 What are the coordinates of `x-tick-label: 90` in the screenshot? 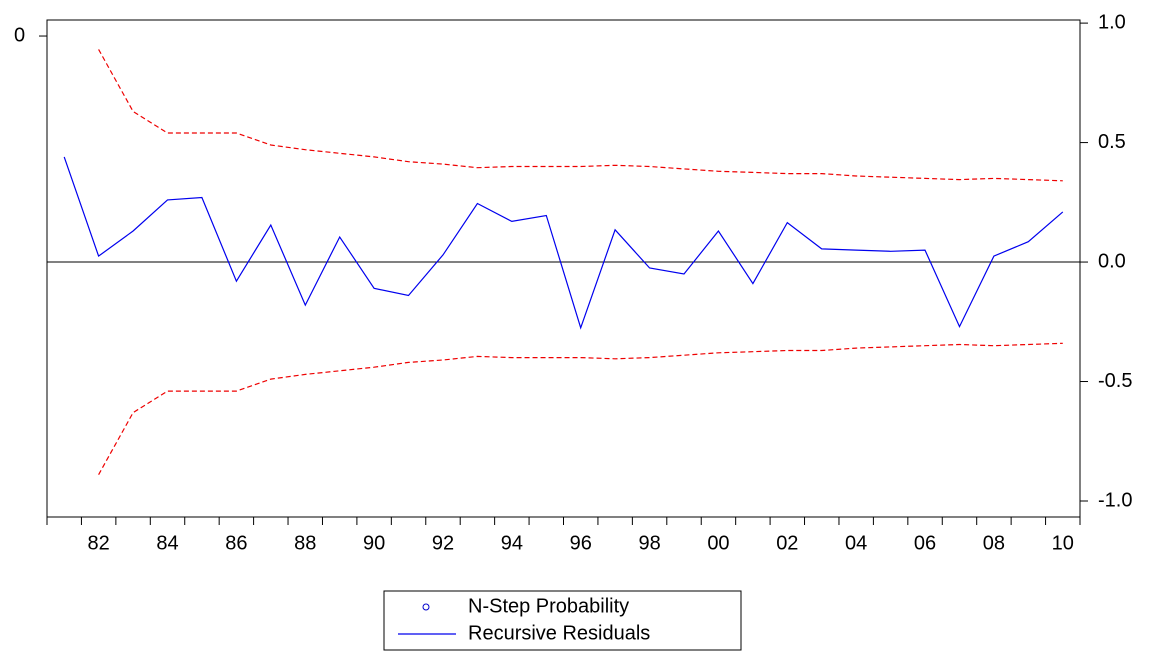 It's located at (374, 543).